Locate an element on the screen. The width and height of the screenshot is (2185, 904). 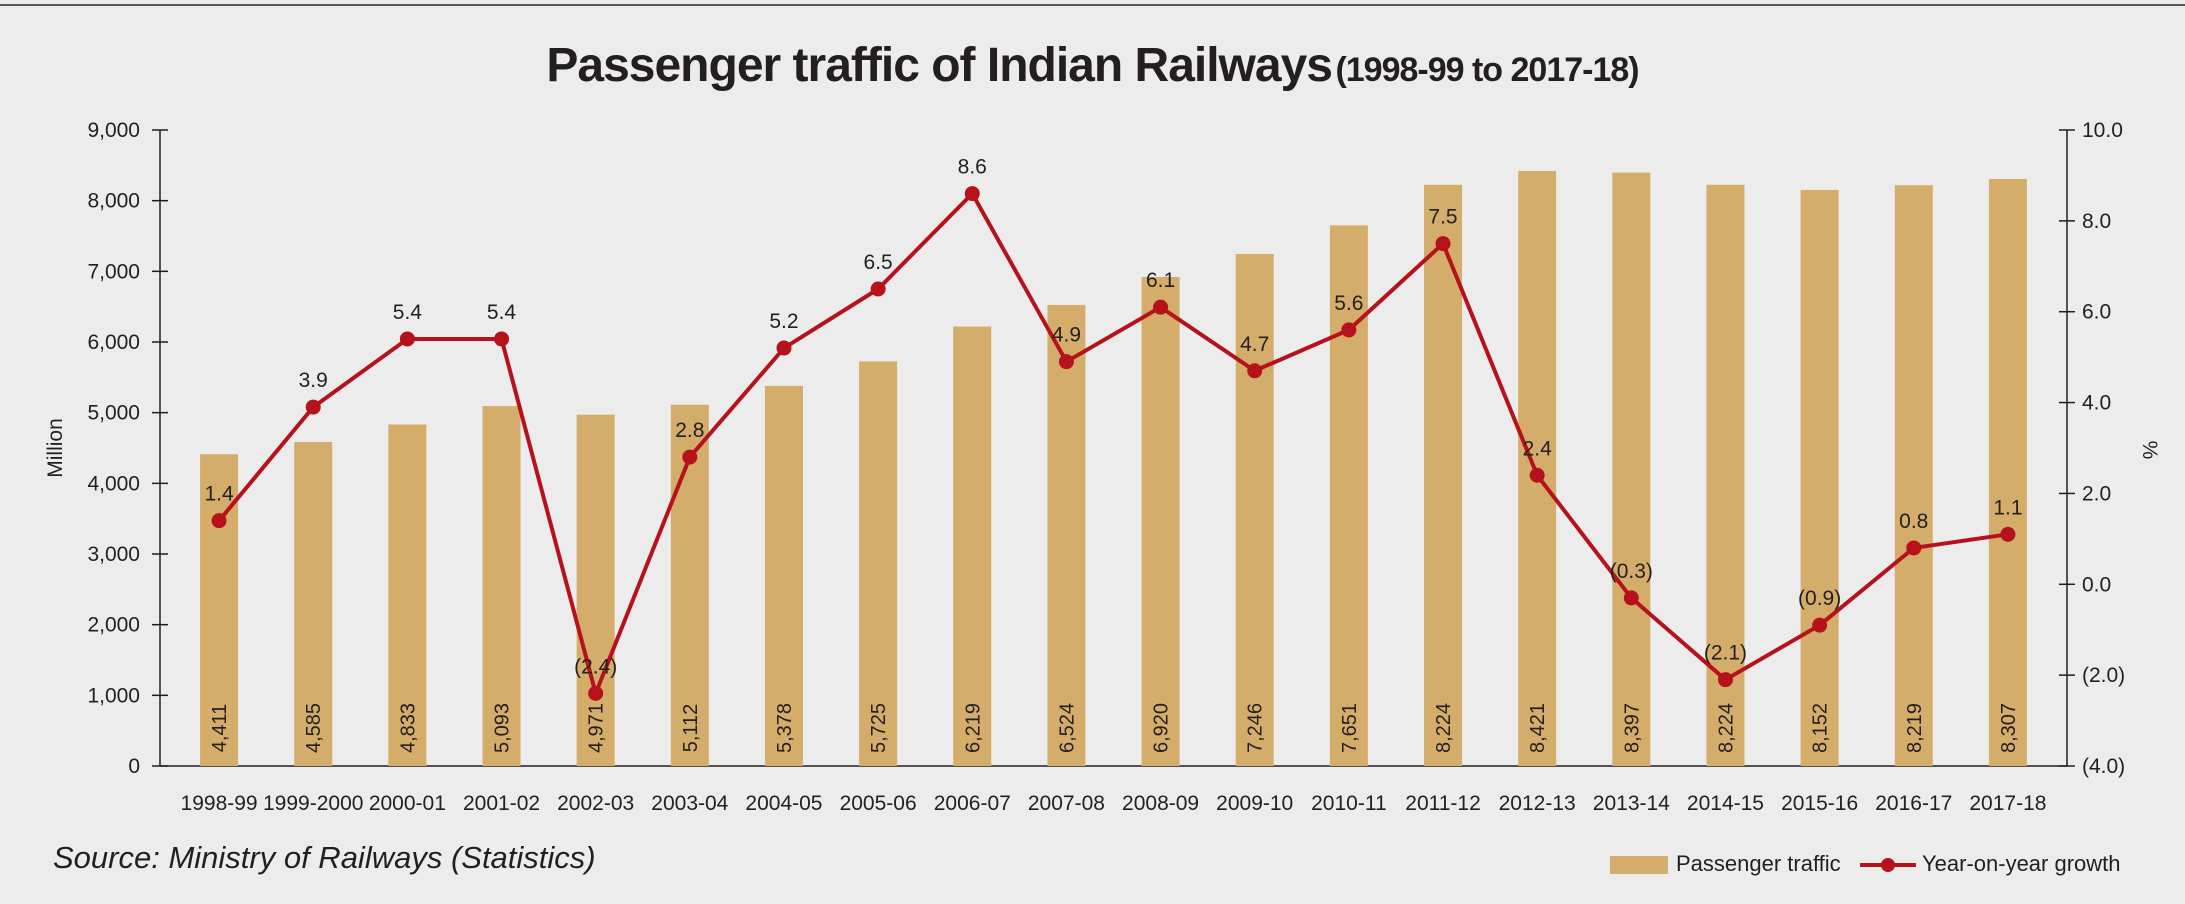
y-left-tick-label: 2,000 is located at coordinates (113, 625).